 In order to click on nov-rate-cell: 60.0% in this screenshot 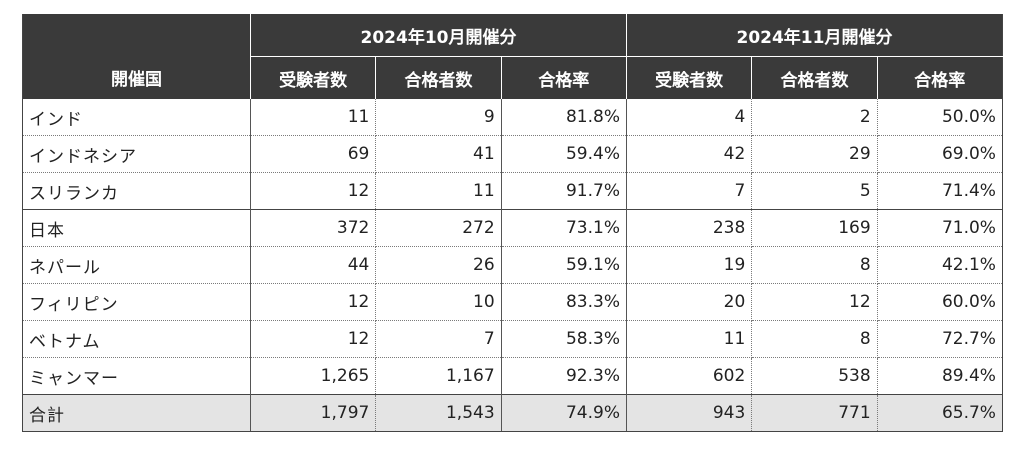, I will do `click(940, 302)`.